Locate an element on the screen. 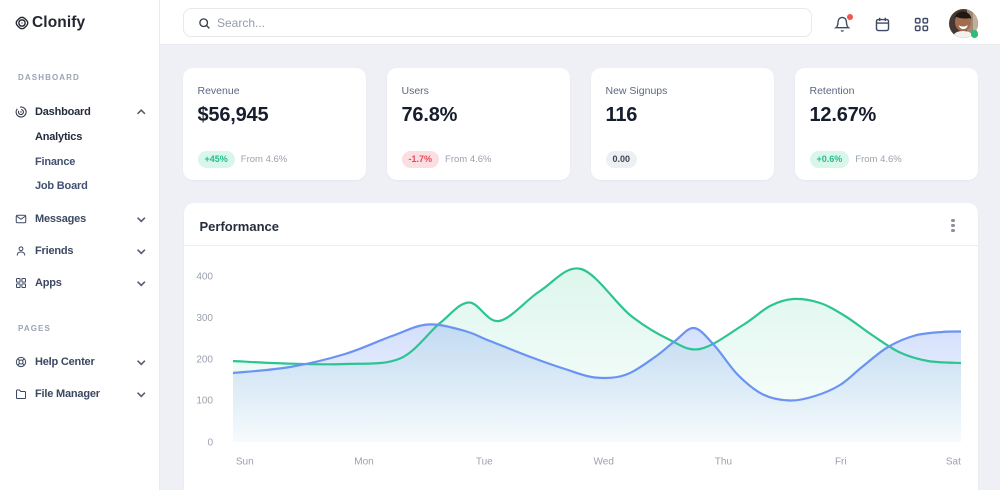 The height and width of the screenshot is (490, 1000). svg-text: 100 is located at coordinates (204, 401).